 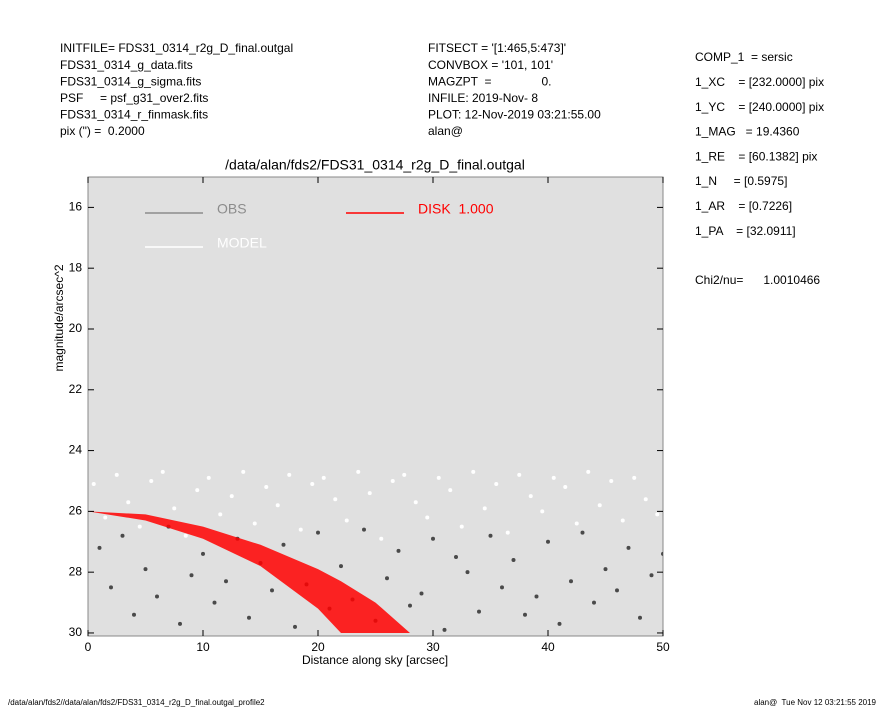 What do you see at coordinates (102, 131) in the screenshot?
I see `header-line: pix (") = 0.2000` at bounding box center [102, 131].